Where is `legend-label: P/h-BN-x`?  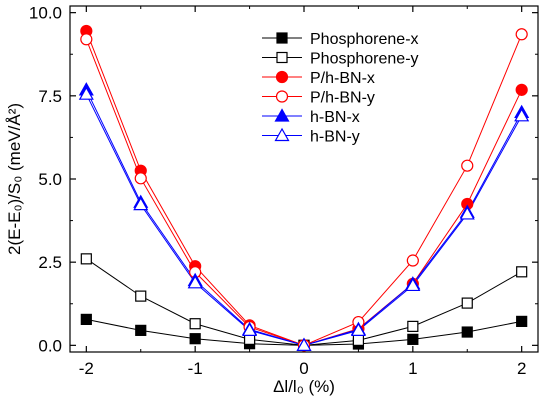
legend-label: P/h-BN-x is located at coordinates (342, 78).